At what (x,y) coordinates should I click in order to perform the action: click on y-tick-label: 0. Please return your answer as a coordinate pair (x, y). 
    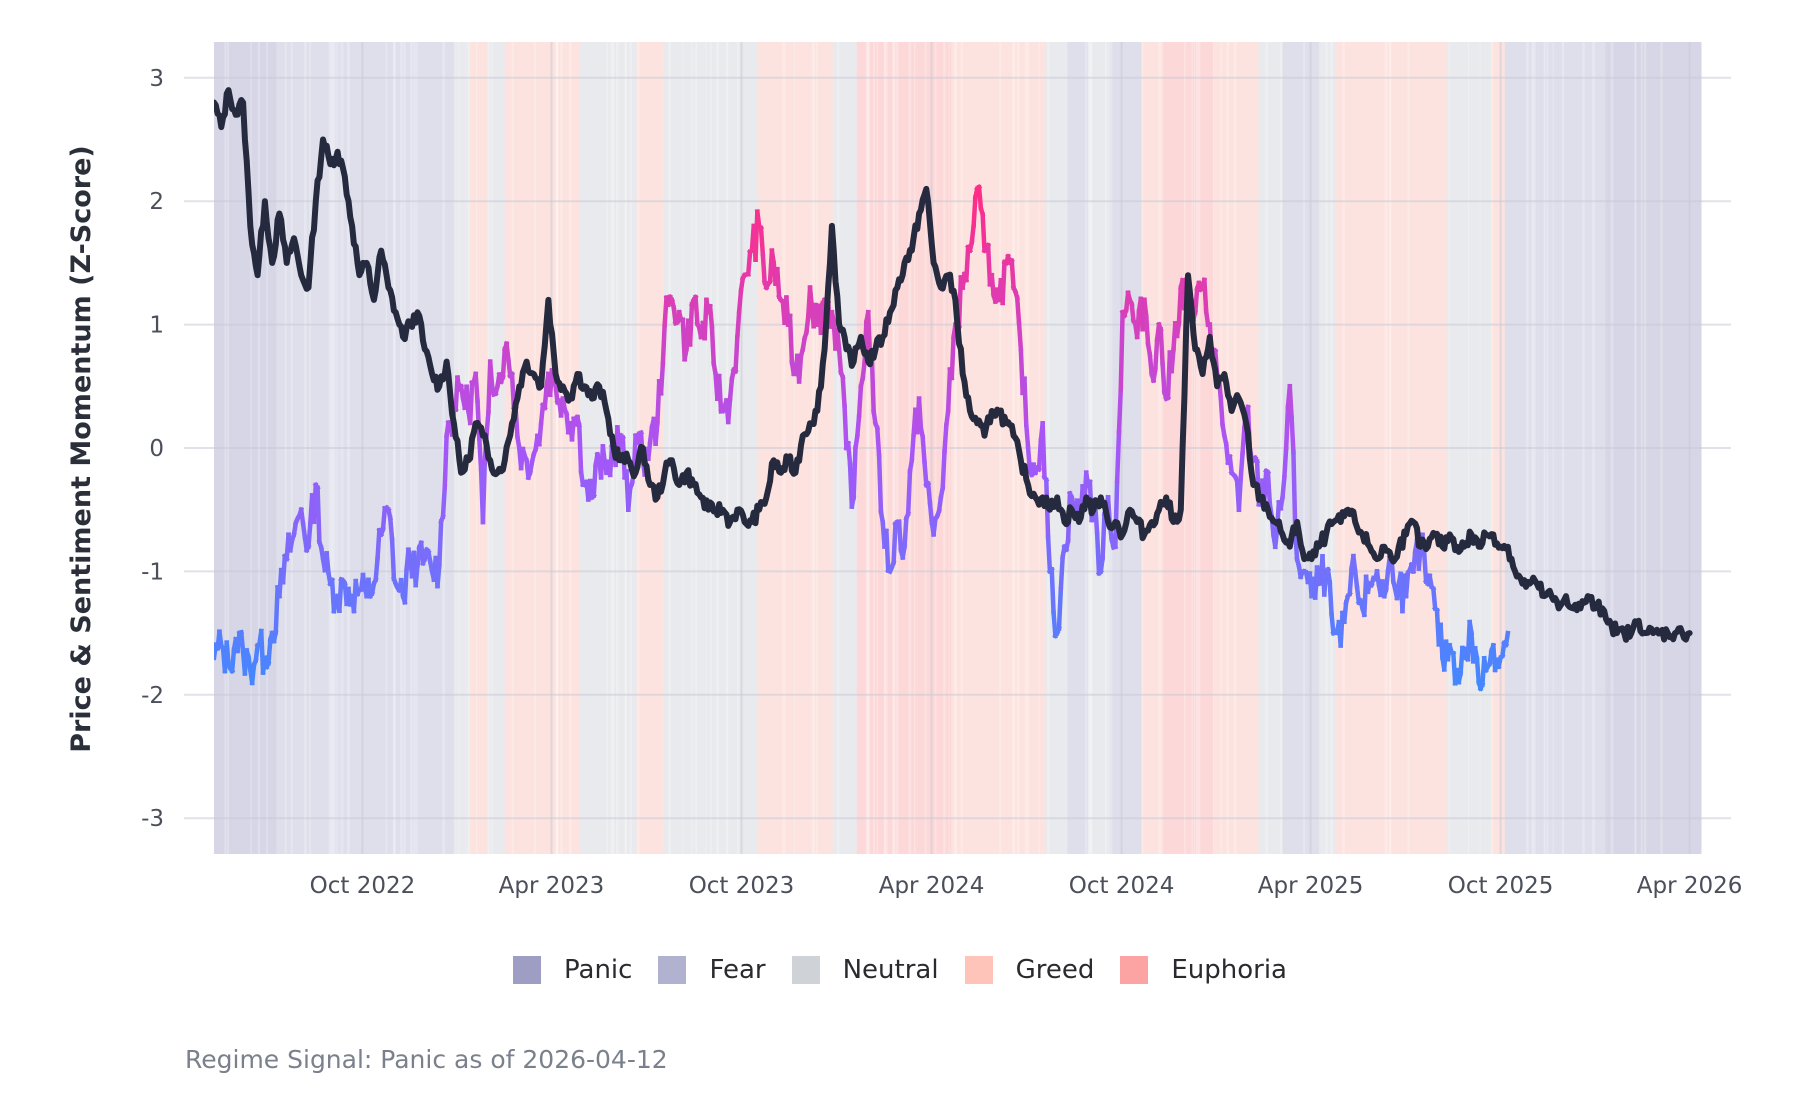
    Looking at the image, I should click on (156, 449).